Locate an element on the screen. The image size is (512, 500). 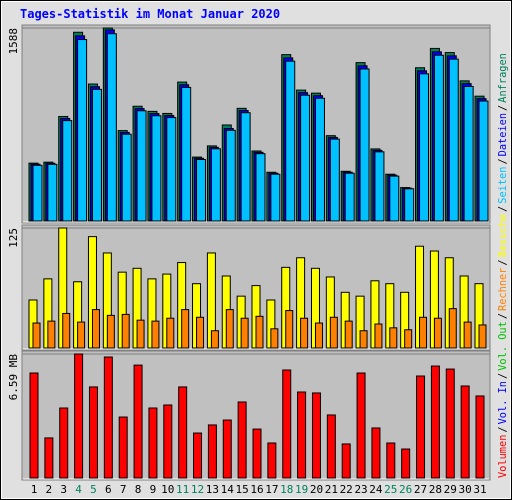
x-tick-label: 23 is located at coordinates (360, 489).